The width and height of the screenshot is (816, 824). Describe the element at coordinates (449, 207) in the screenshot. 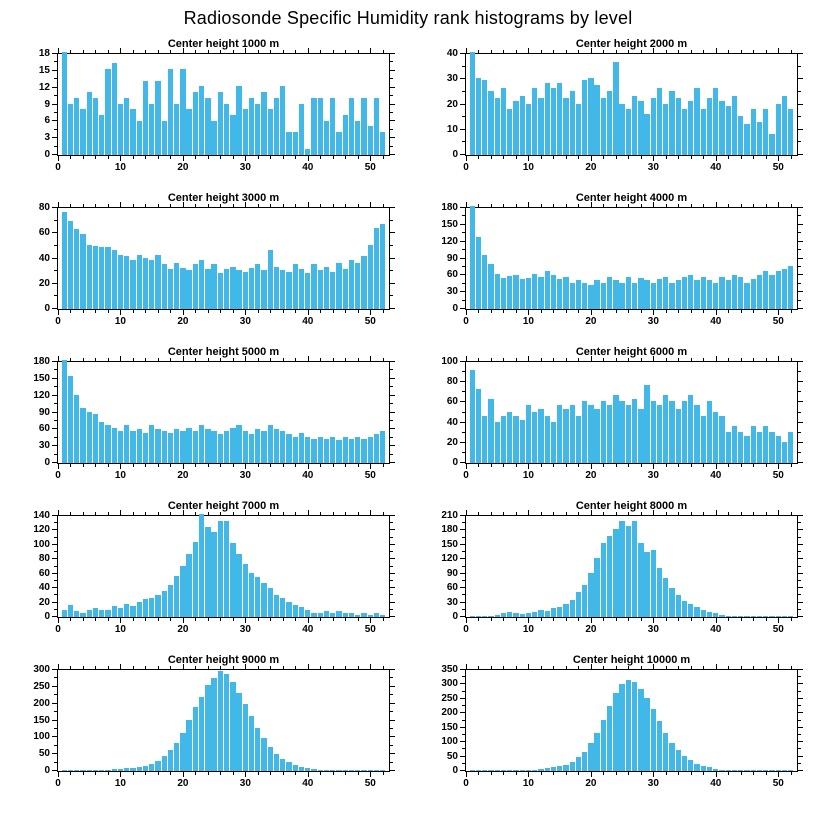

I see `y-tick-label: 180` at that location.